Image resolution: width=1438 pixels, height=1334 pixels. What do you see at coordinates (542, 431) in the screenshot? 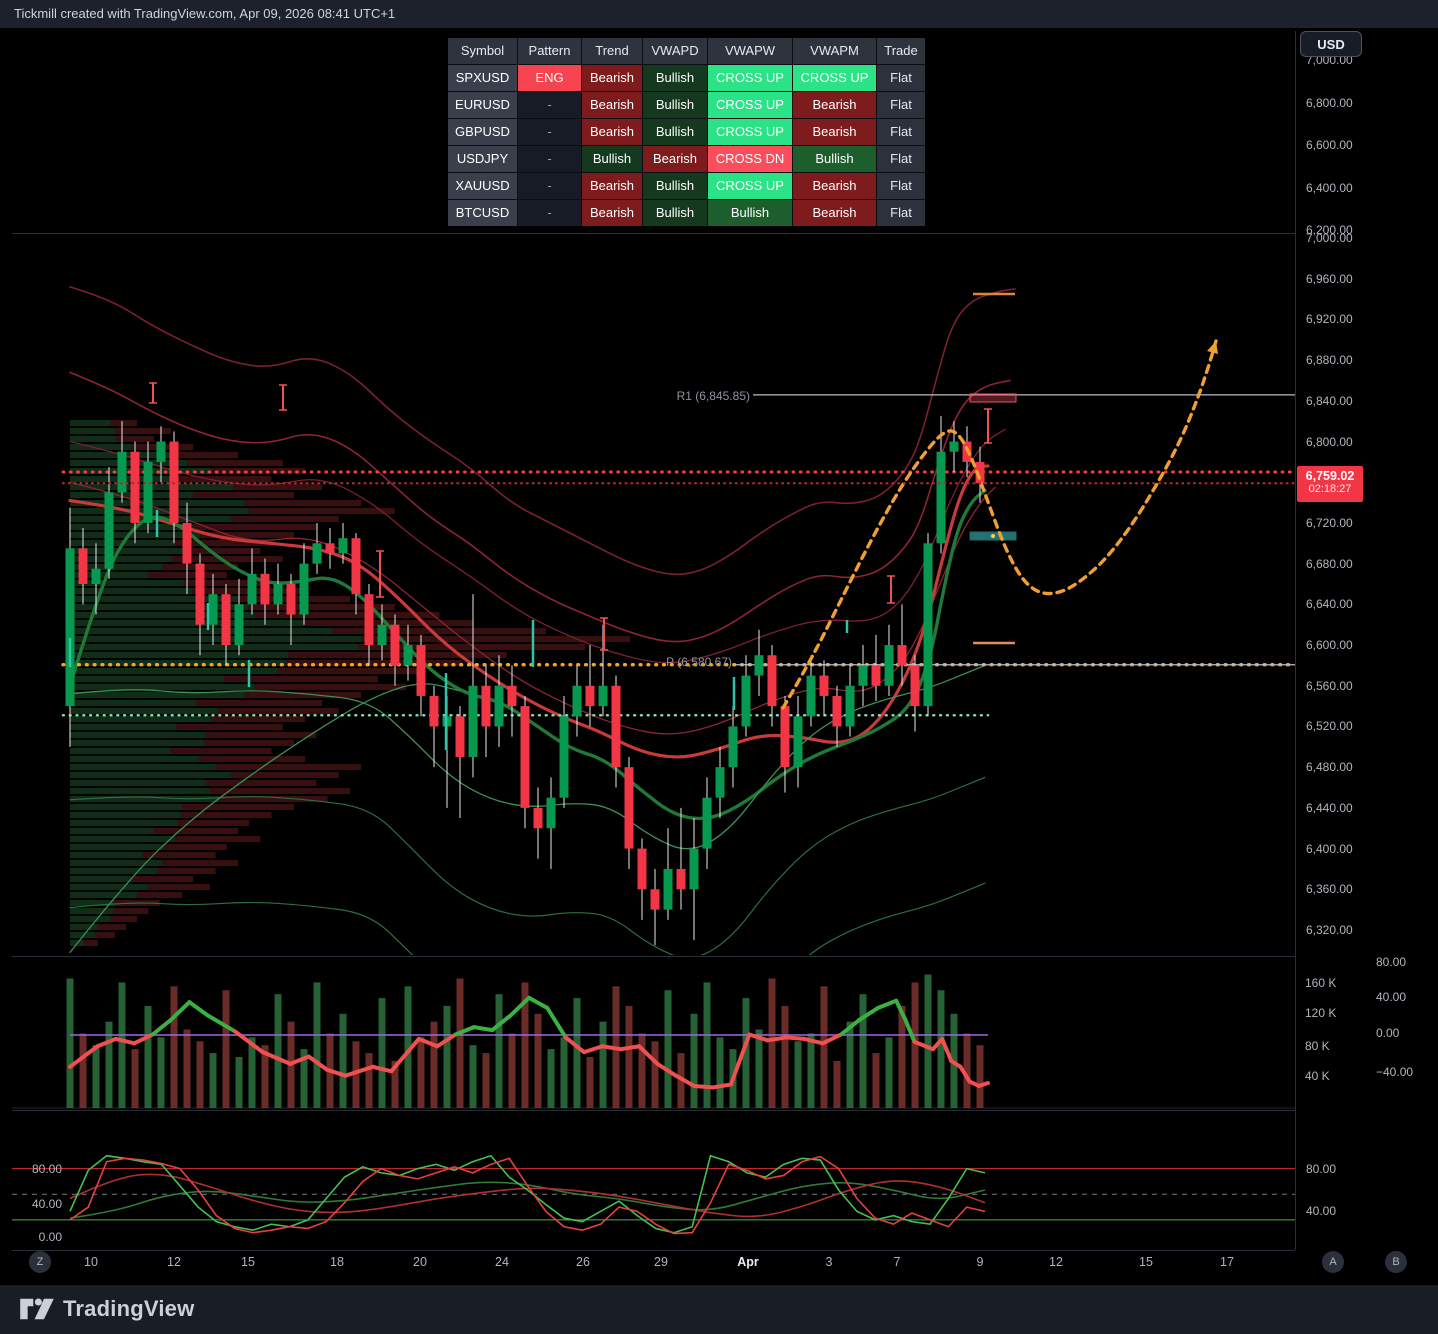
I see `upper-band-outer-line` at bounding box center [542, 431].